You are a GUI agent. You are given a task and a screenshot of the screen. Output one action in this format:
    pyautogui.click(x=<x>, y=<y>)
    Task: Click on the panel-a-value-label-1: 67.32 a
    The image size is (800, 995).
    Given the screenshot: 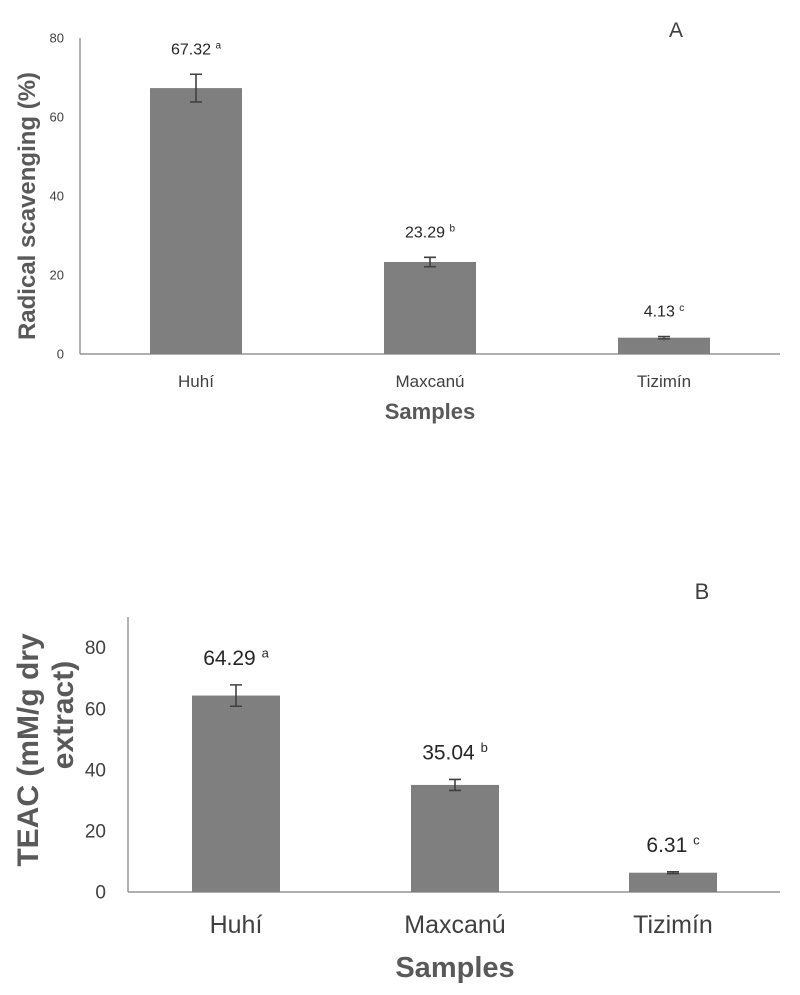 What is the action you would take?
    pyautogui.click(x=196, y=50)
    